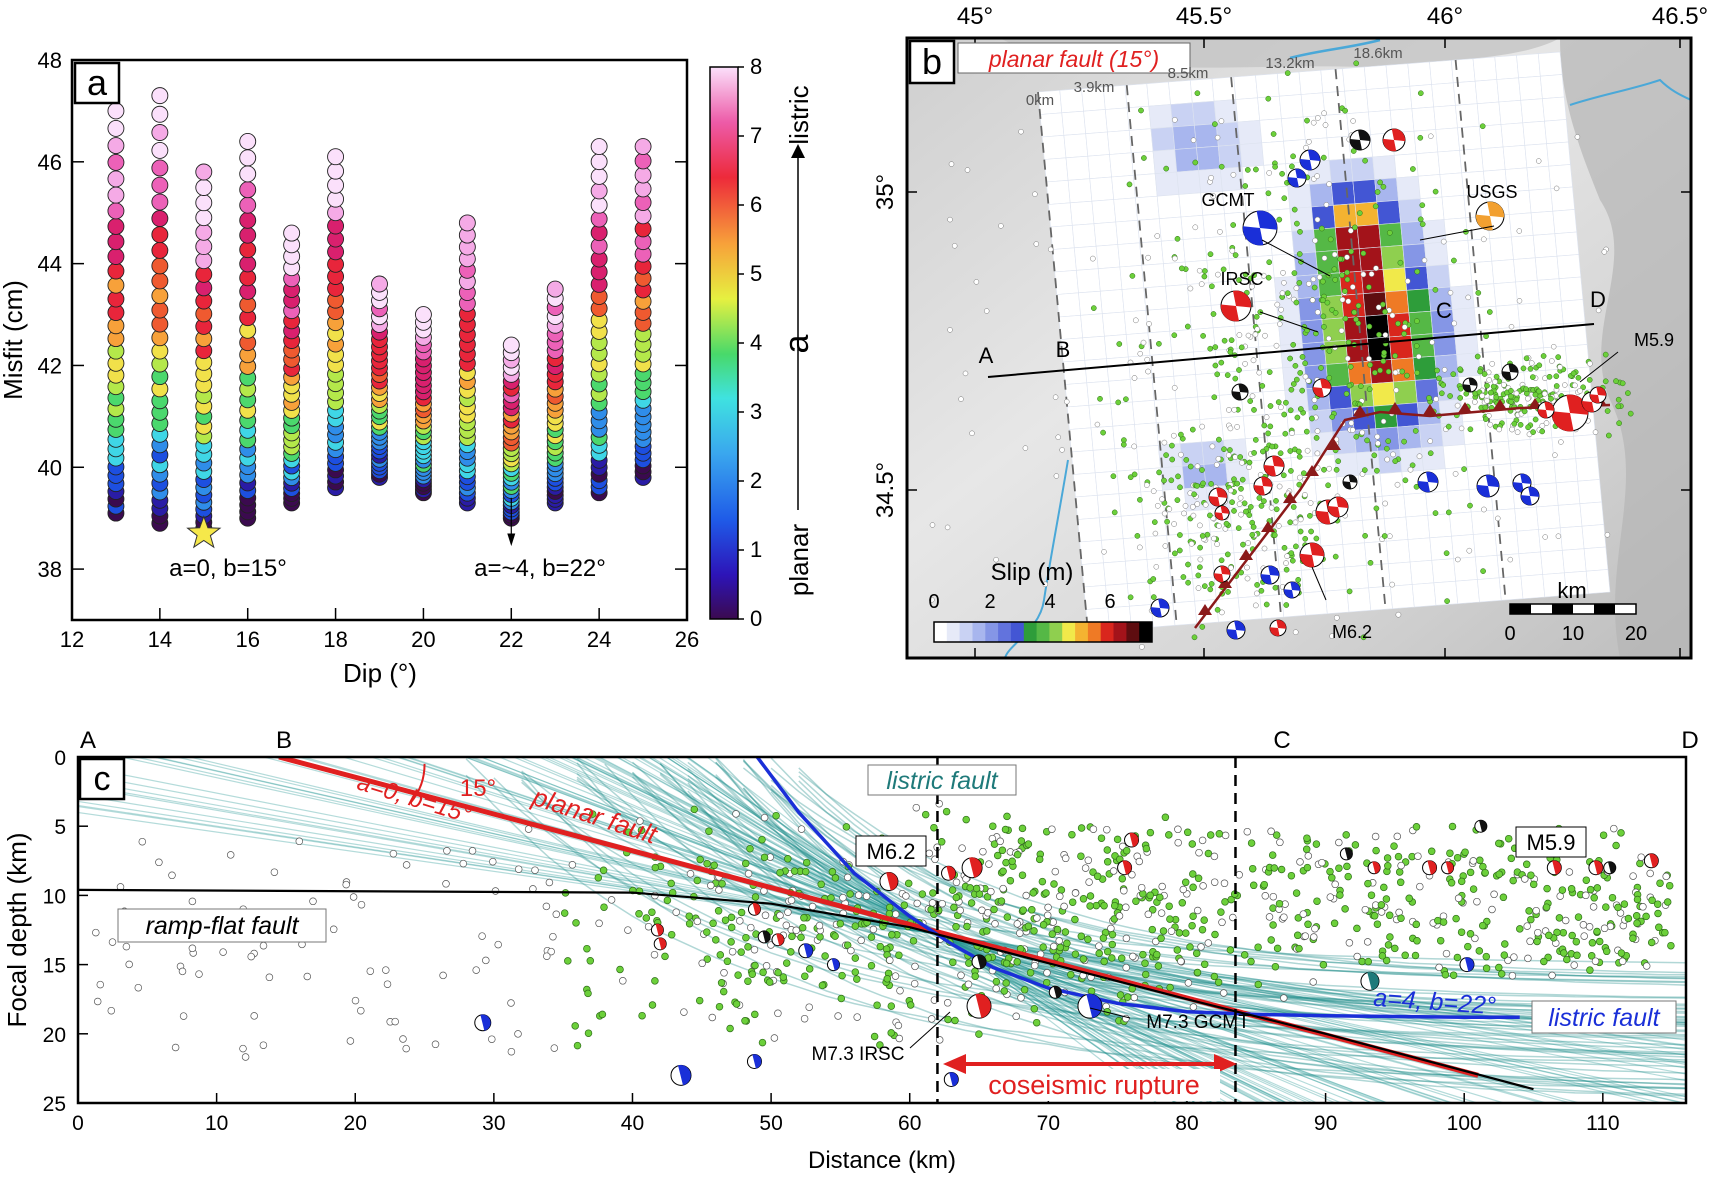 The image size is (1712, 1178). I want to click on event-label-m59: M5.9, so click(1654, 340).